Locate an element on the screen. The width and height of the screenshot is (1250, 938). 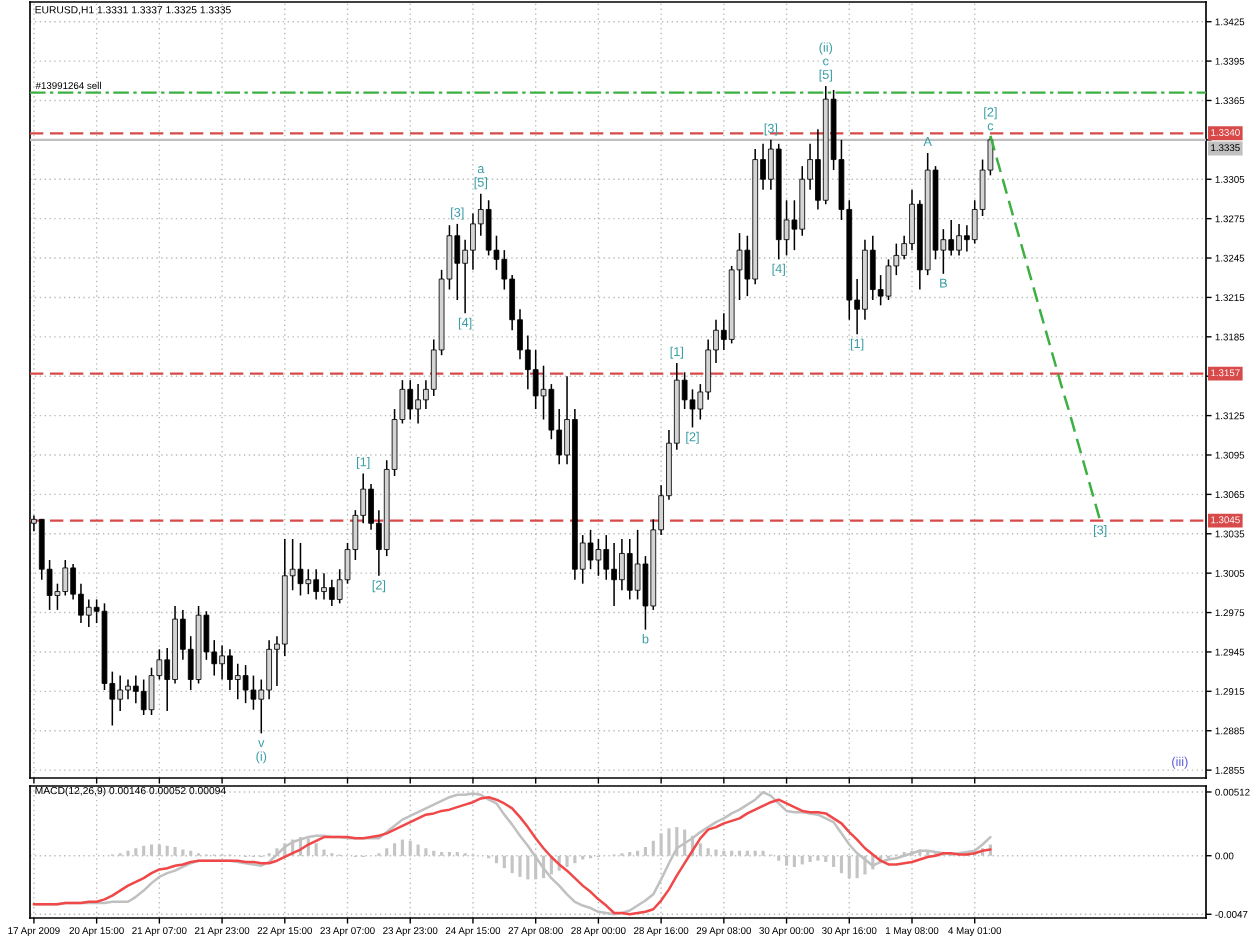
line-series is located at coordinates (1045, 328).